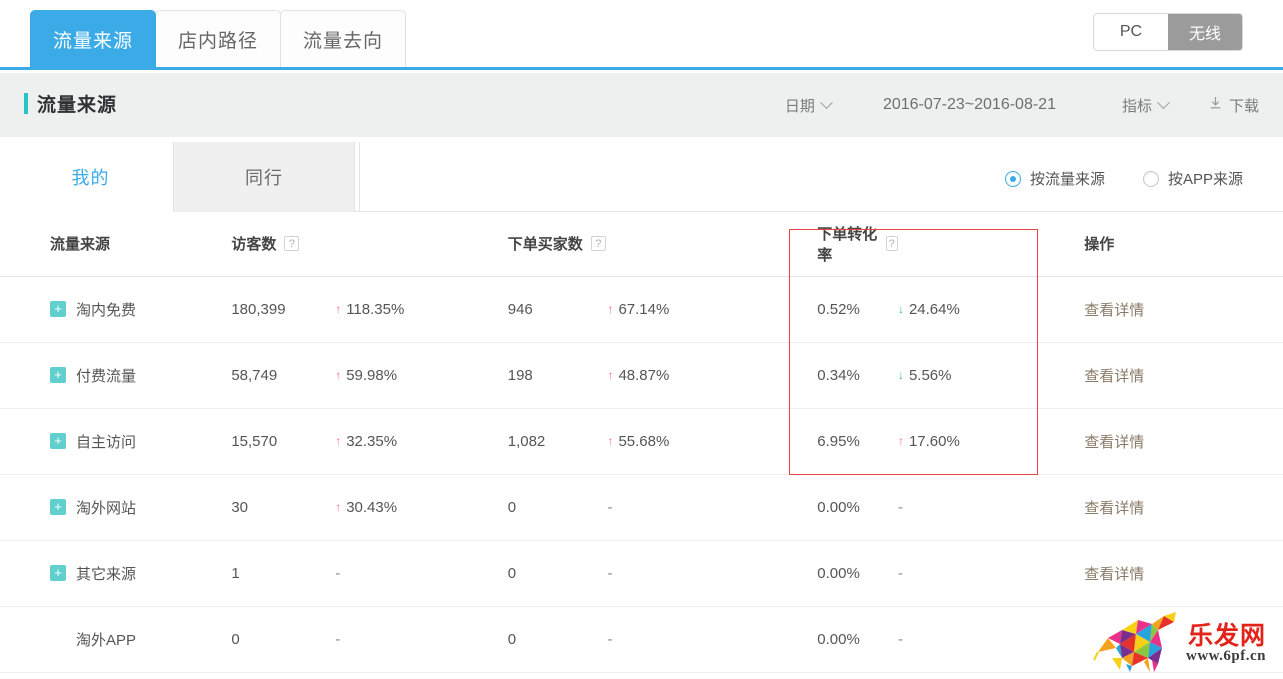 The height and width of the screenshot is (679, 1283). Describe the element at coordinates (1226, 656) in the screenshot. I see `watermark-url: www.6pf.cn` at that location.